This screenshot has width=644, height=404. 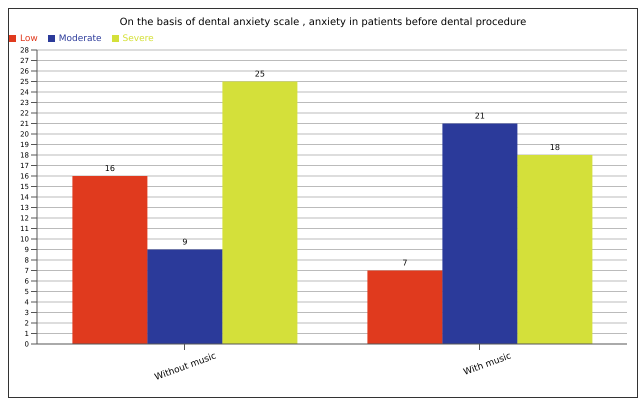 I want to click on data-label: 7, so click(x=405, y=263).